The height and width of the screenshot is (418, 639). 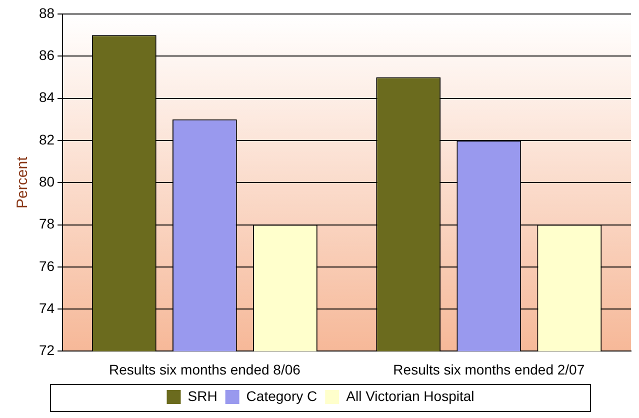 What do you see at coordinates (46, 55) in the screenshot?
I see `y-tick-label: 86` at bounding box center [46, 55].